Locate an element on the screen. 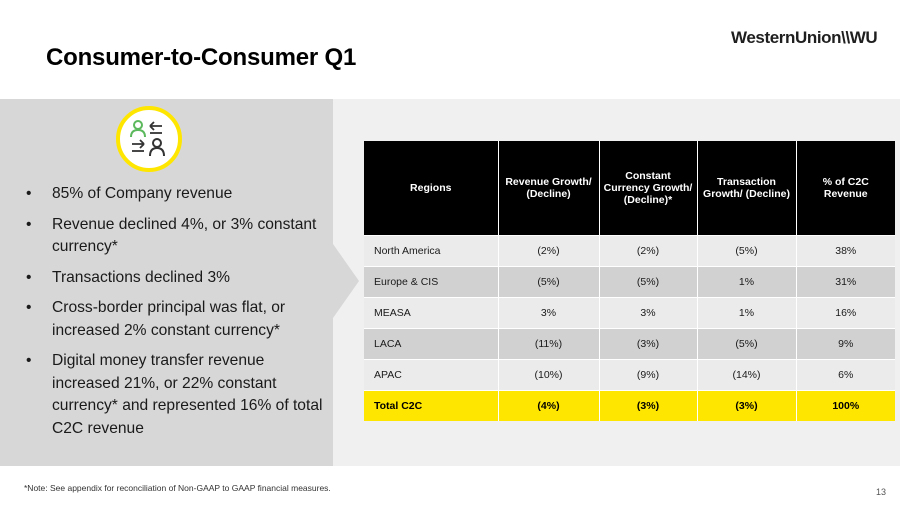 Image resolution: width=900 pixels, height=506 pixels. person-exchange-icon is located at coordinates (149, 139).